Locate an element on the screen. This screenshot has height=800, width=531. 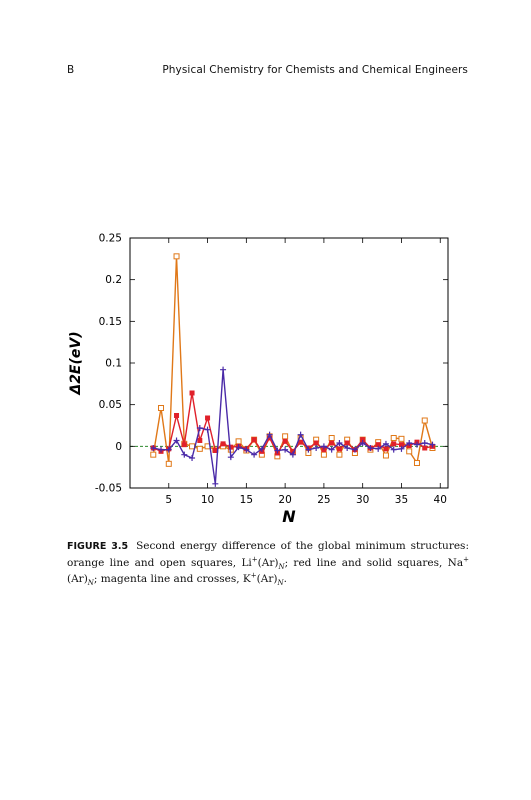
x-tick-label: 20 is located at coordinates (284, 500).